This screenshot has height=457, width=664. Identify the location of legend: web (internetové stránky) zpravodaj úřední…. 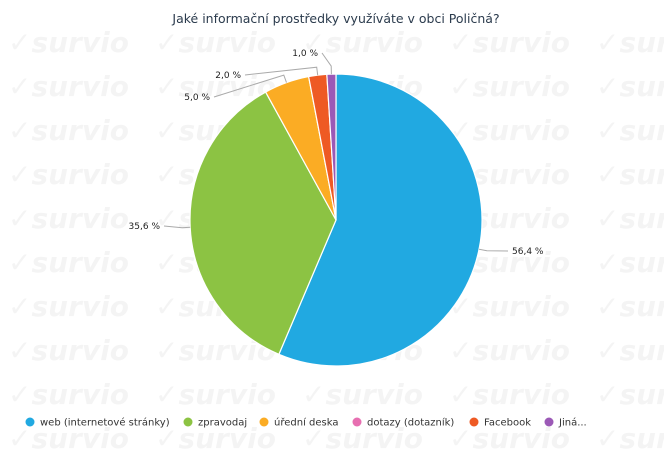
(306, 423).